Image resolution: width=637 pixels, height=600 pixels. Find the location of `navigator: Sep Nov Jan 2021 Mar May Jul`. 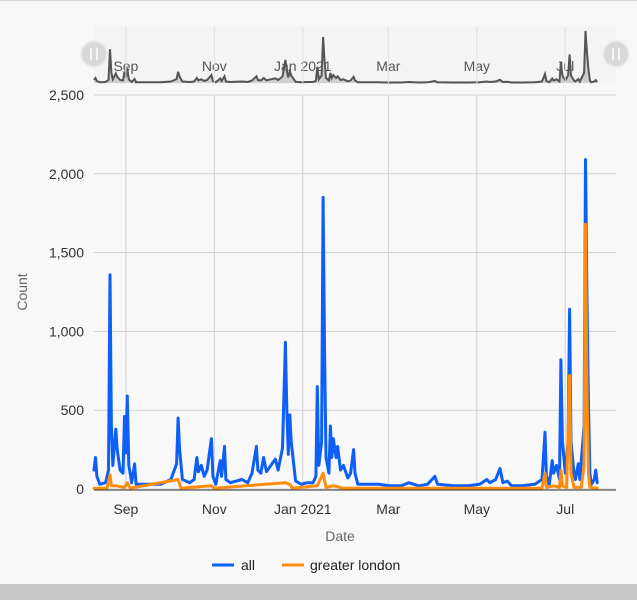

navigator: Sep Nov Jan 2021 Mar May Jul is located at coordinates (355, 55).